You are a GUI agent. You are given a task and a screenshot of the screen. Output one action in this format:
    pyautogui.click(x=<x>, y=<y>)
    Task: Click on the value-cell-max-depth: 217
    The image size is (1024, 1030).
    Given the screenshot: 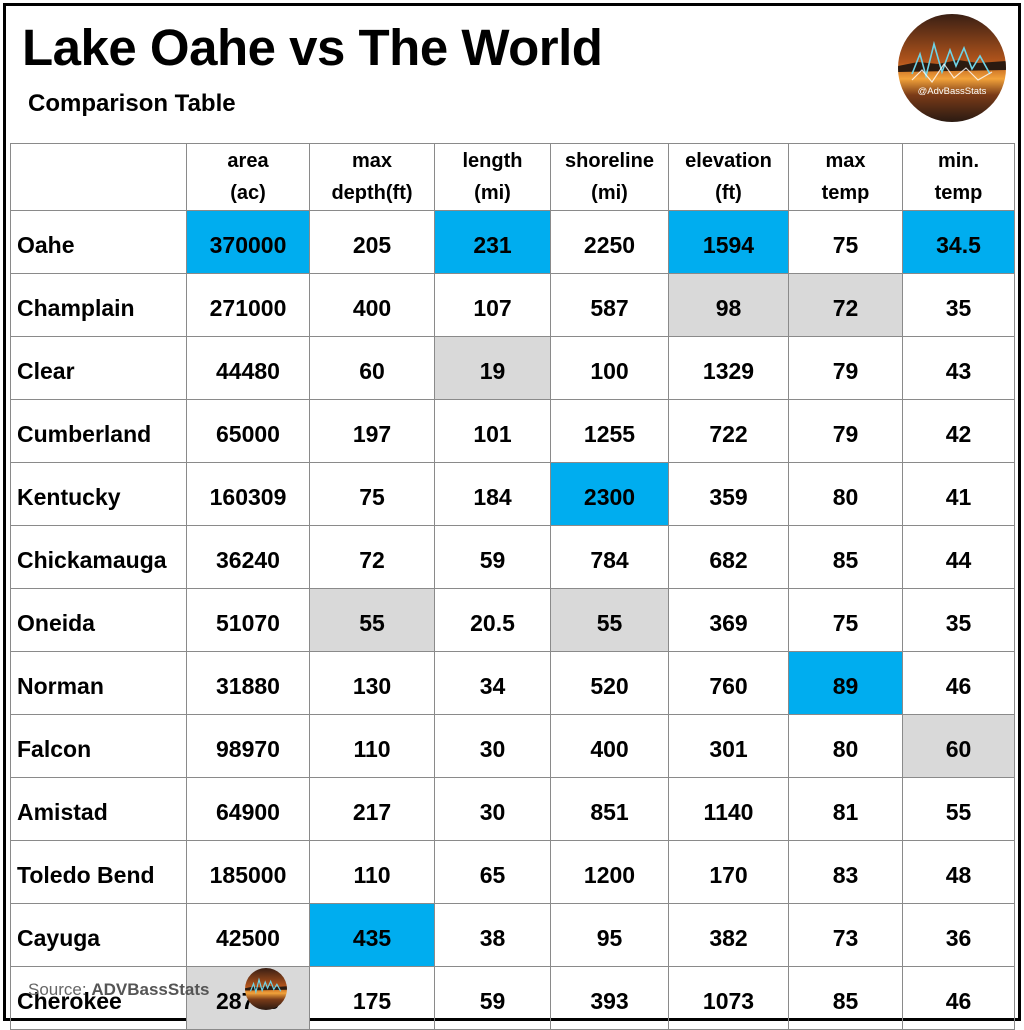 What is the action you would take?
    pyautogui.click(x=372, y=809)
    